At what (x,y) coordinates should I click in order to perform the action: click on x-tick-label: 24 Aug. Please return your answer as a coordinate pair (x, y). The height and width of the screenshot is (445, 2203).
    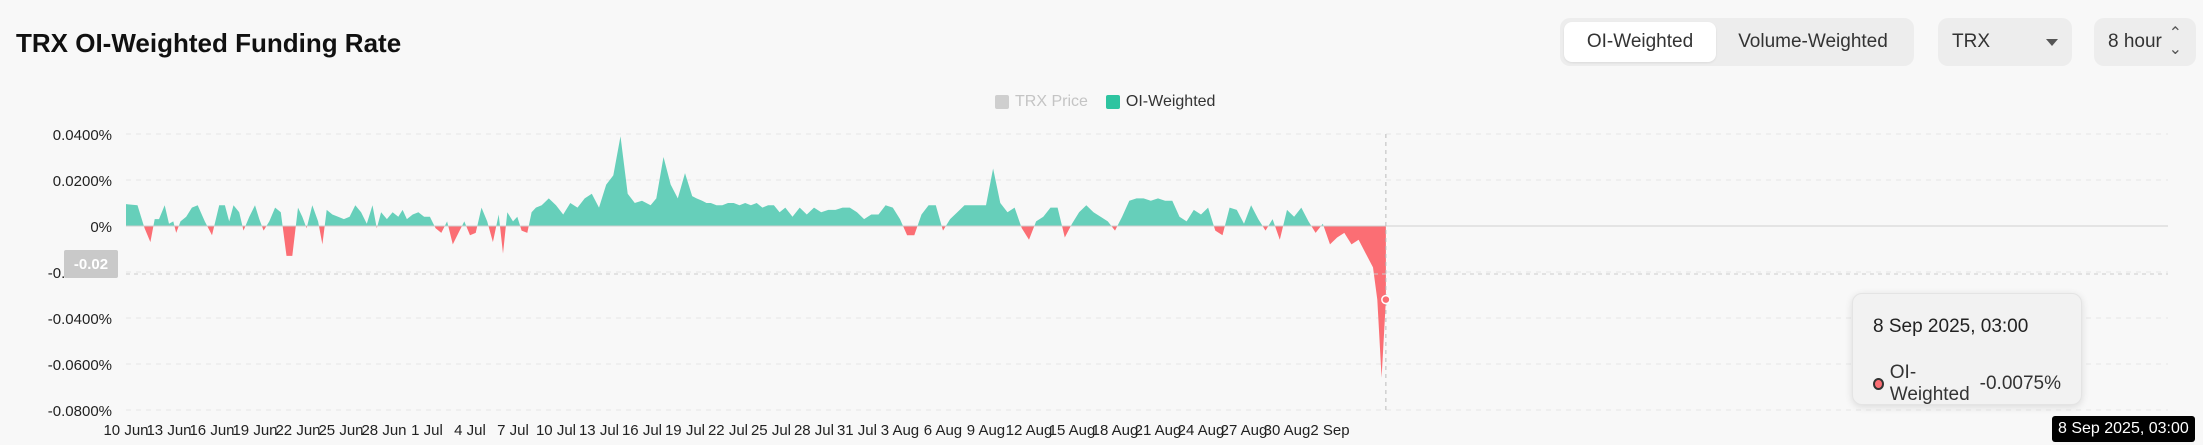
    Looking at the image, I should click on (1201, 430).